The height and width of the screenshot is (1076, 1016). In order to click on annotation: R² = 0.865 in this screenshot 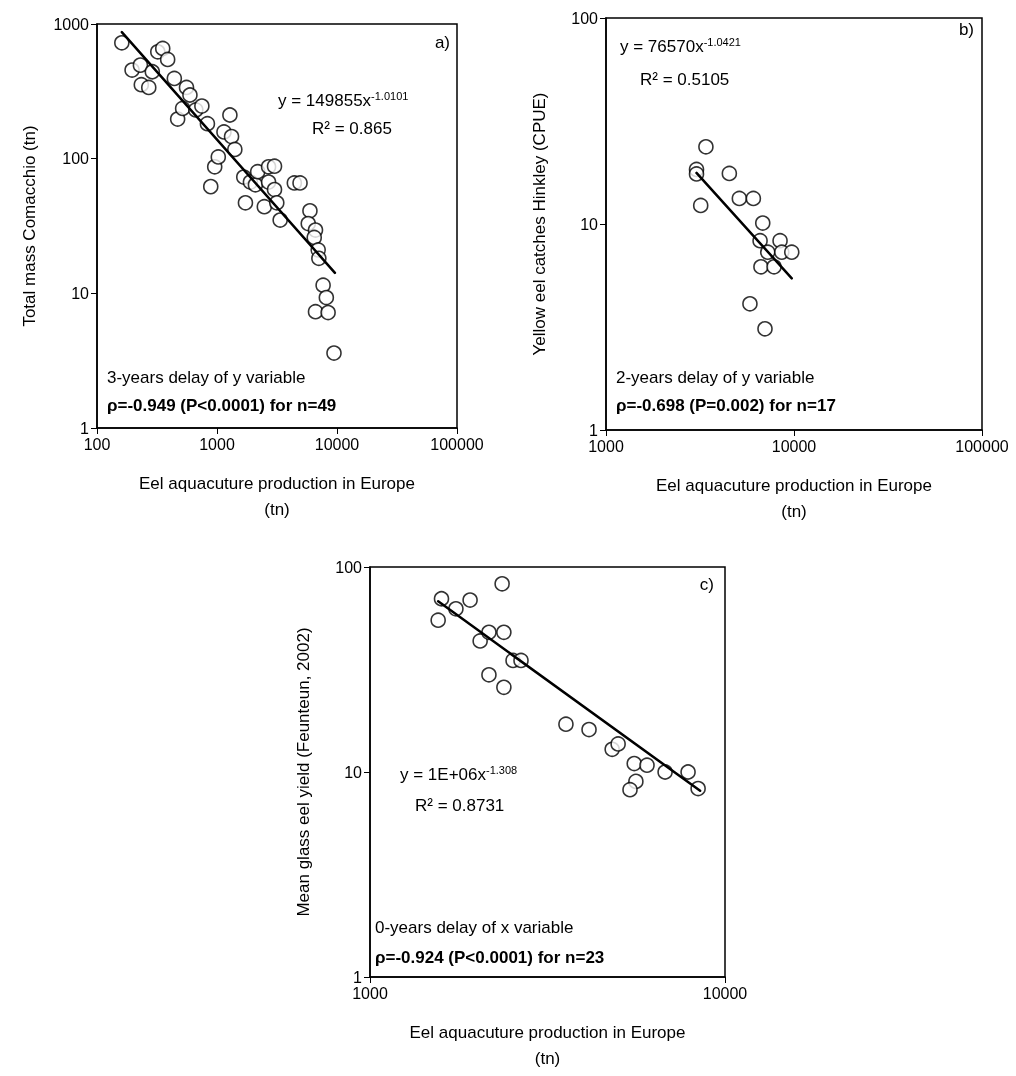, I will do `click(352, 128)`.